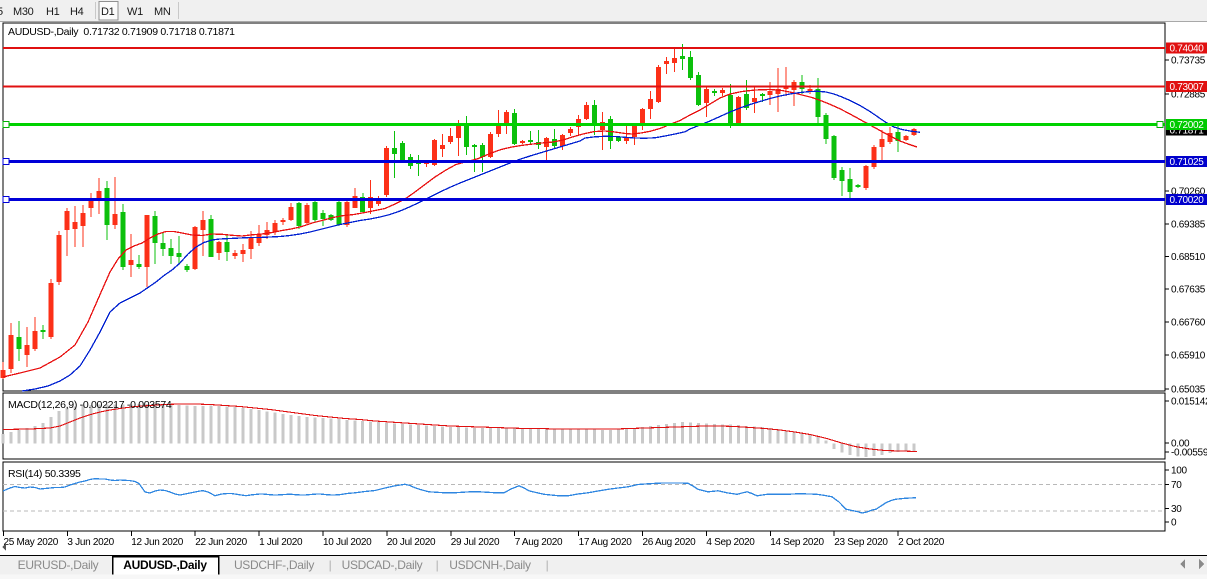 This screenshot has height=579, width=1207. What do you see at coordinates (44, 474) in the screenshot?
I see `svg-text: RSI(14) 50.3395` at bounding box center [44, 474].